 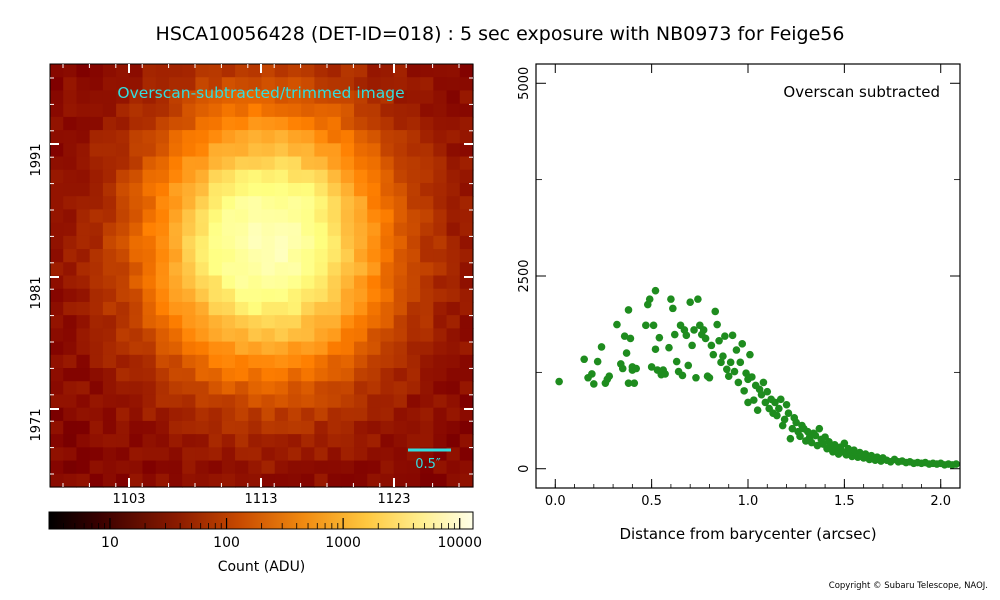 I want to click on profile-y-tick-label-5000: 5000, so click(x=524, y=83).